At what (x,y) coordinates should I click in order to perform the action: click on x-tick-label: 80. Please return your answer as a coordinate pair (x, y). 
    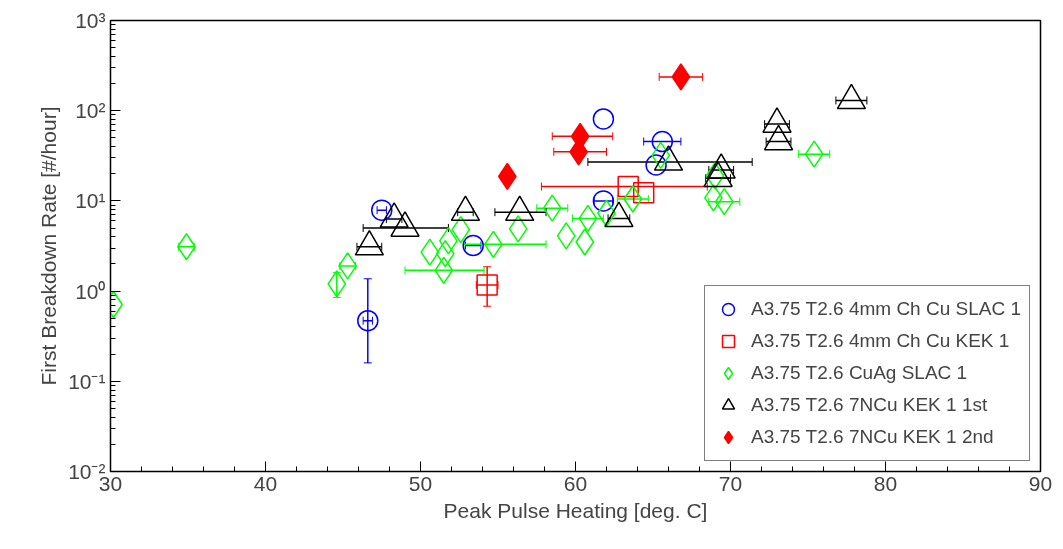
    Looking at the image, I should click on (885, 483).